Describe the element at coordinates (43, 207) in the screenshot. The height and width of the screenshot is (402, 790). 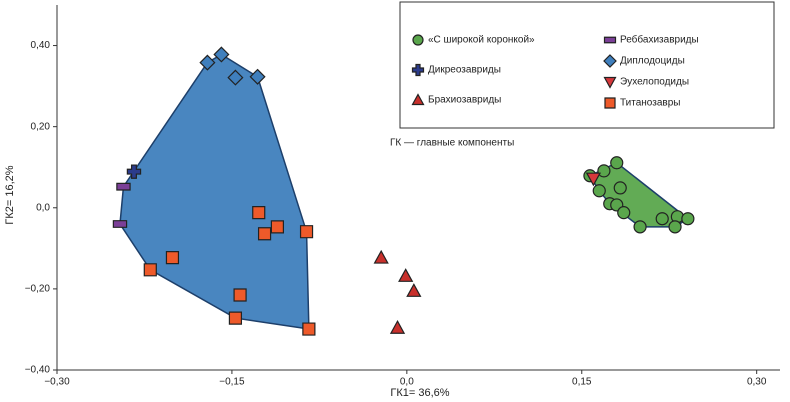
I see `y-tick-label: 0,0` at that location.